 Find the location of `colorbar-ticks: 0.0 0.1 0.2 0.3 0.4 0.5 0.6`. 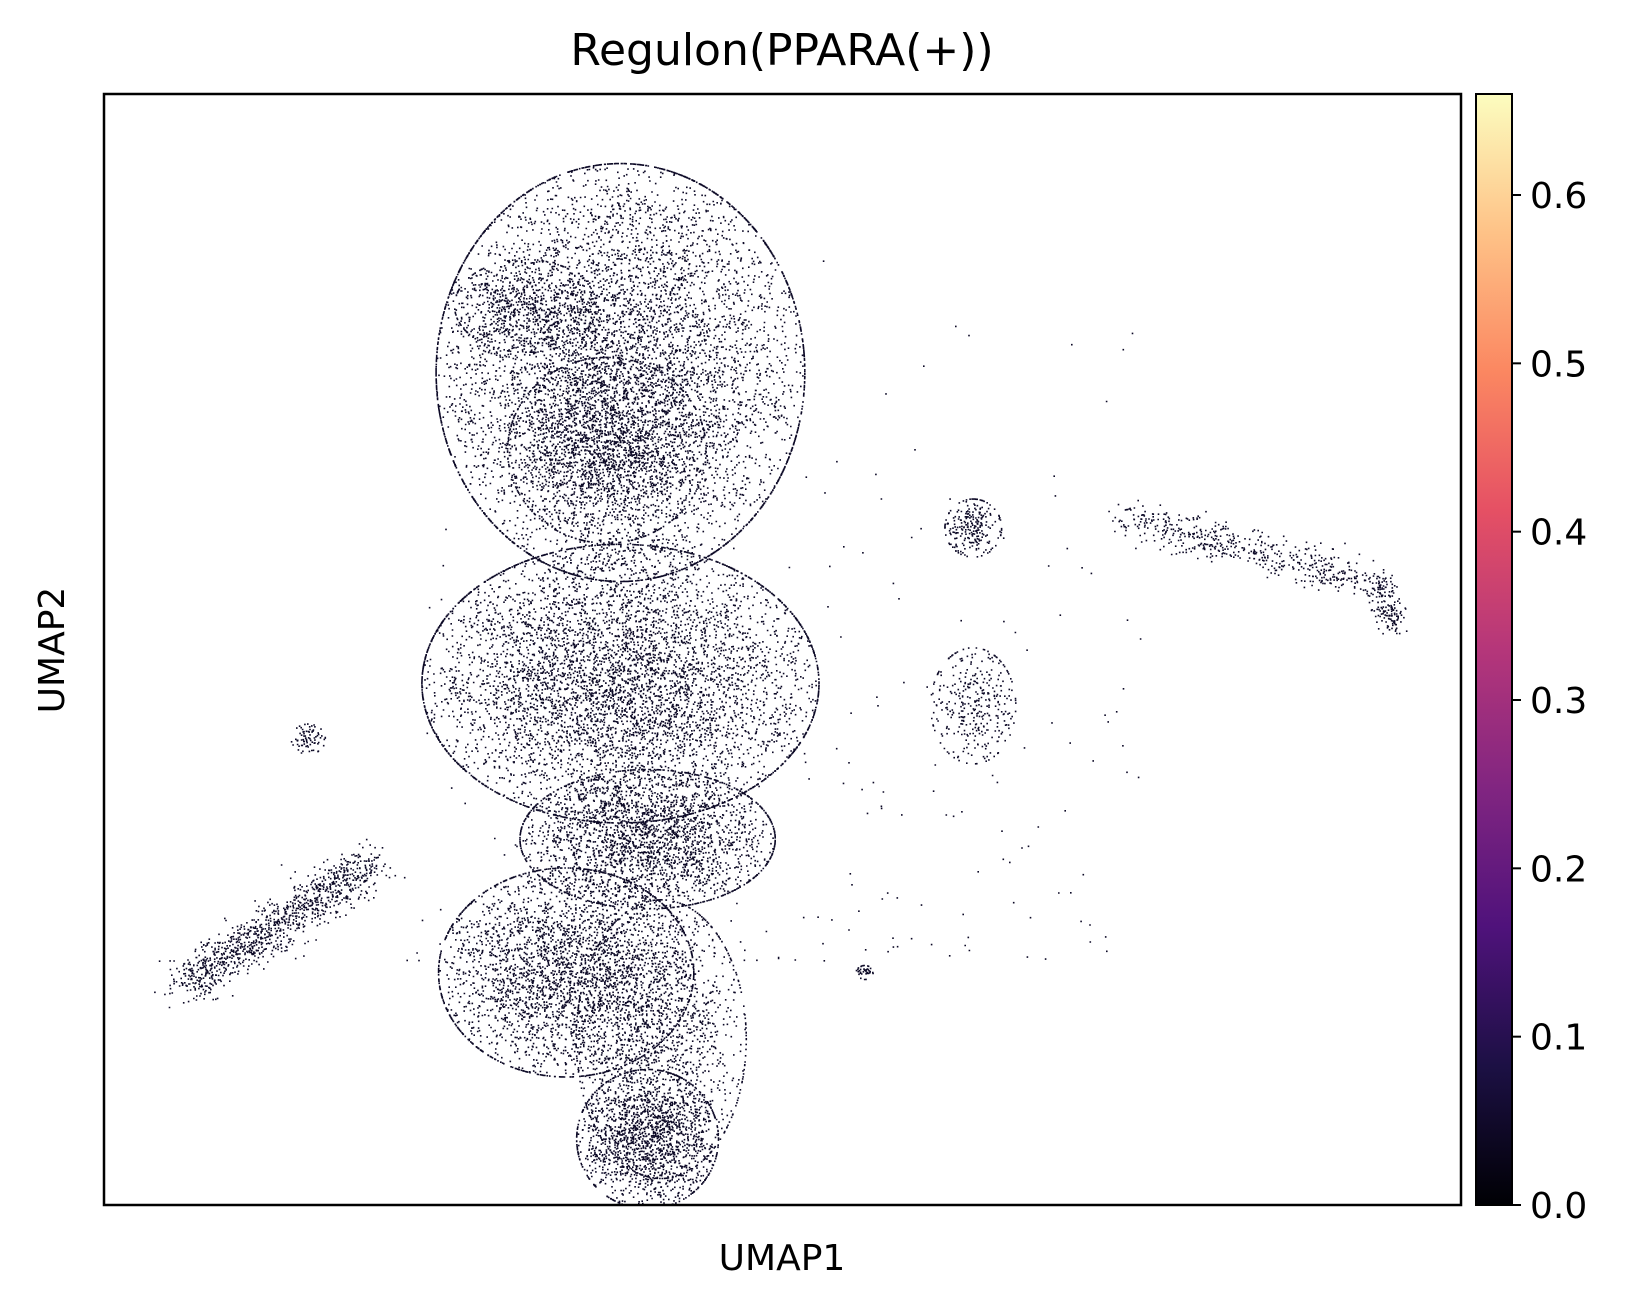

colorbar-ticks: 0.0 0.1 0.2 0.3 0.4 0.5 0.6 is located at coordinates (1549, 701).